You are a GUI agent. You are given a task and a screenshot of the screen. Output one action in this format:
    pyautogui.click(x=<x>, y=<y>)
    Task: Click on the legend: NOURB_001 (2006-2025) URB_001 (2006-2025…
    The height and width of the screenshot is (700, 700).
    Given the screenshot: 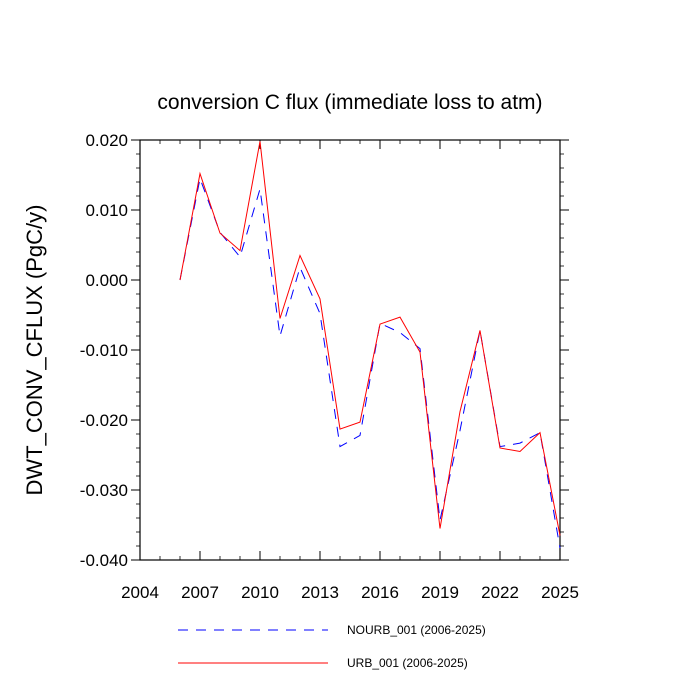 What is the action you would take?
    pyautogui.click(x=332, y=646)
    